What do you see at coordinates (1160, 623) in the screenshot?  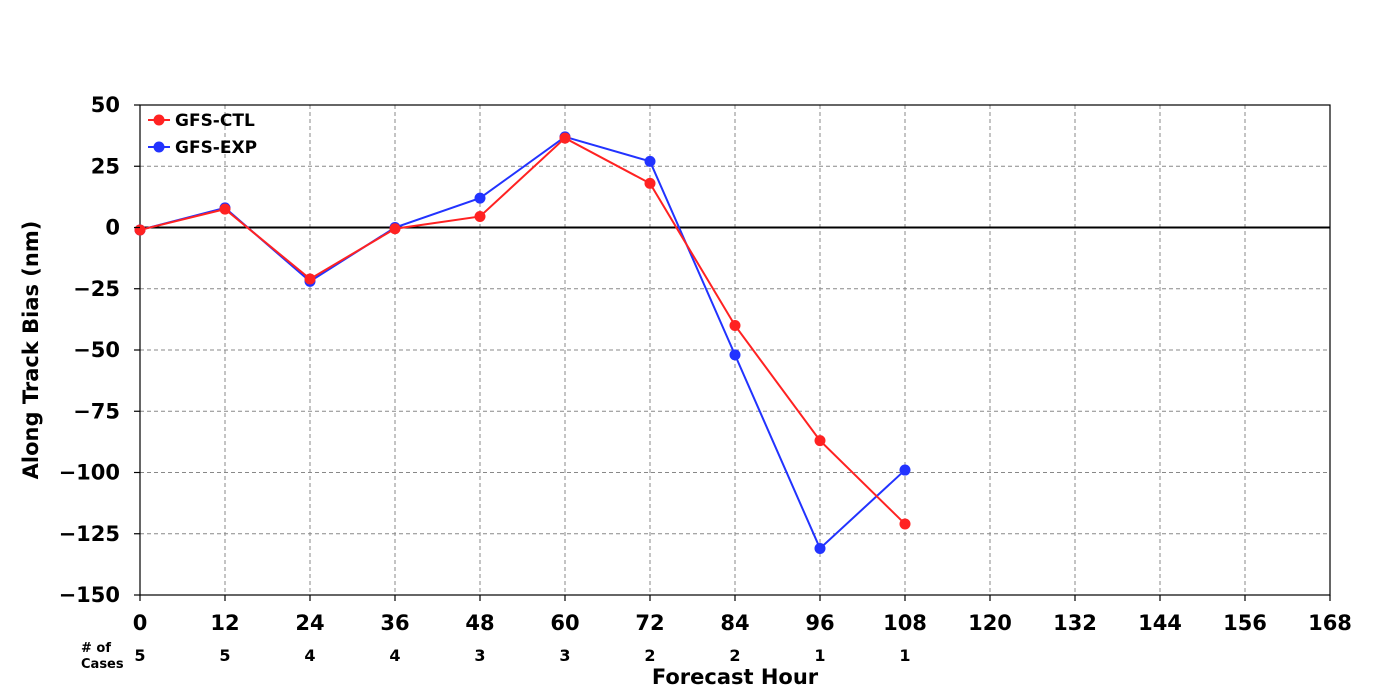 I see `x-tick-label: 144` at bounding box center [1160, 623].